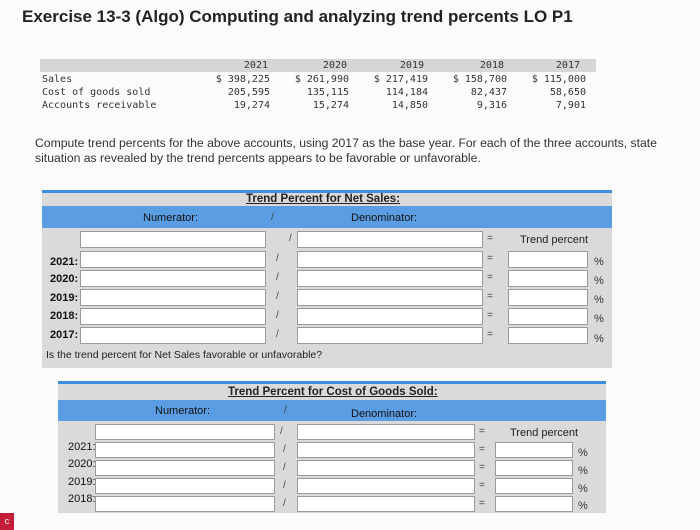 This screenshot has height=530, width=700. Describe the element at coordinates (567, 65) in the screenshot. I see `year-header: 2017` at that location.